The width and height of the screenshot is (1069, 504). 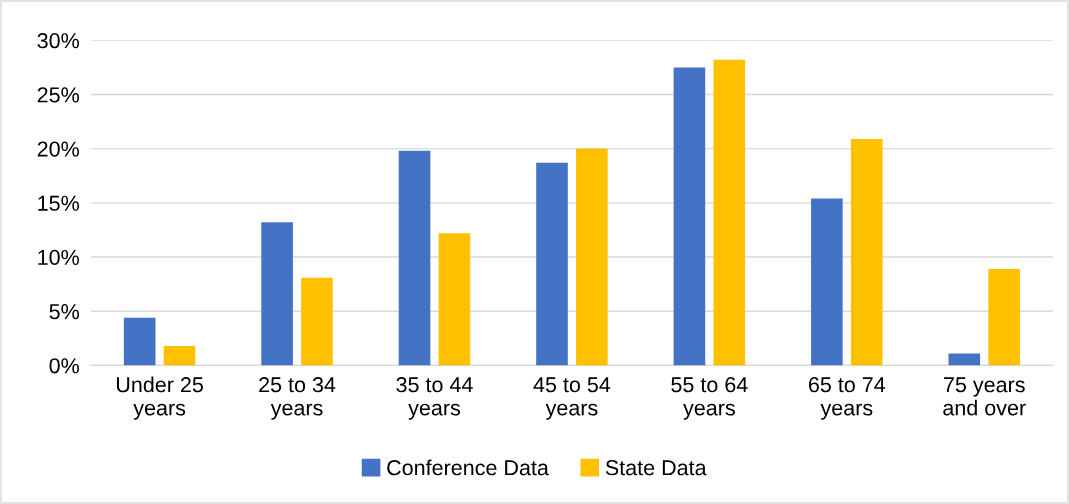 What do you see at coordinates (847, 398) in the screenshot?
I see `x-tick-label: 65 to 74 years` at bounding box center [847, 398].